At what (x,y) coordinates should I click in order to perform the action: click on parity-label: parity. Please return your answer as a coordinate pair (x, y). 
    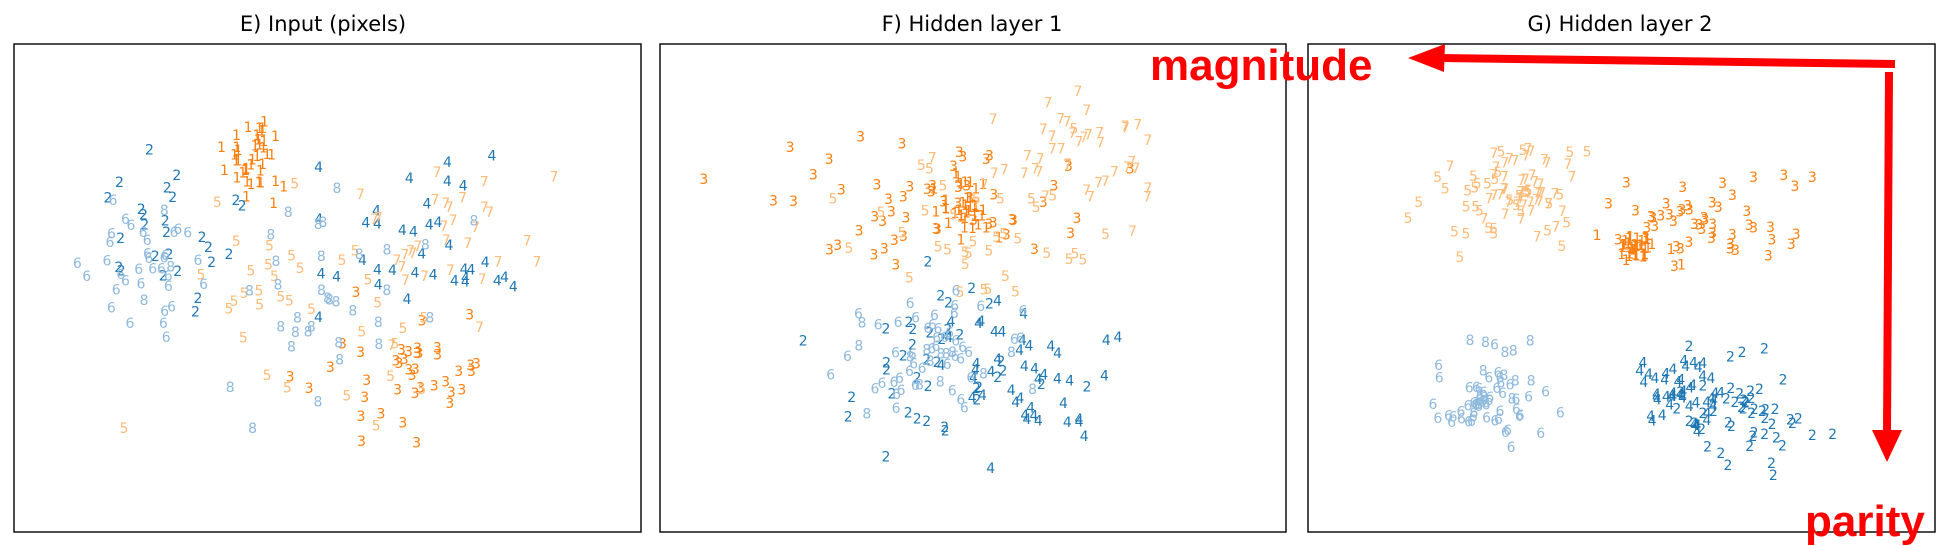
    Looking at the image, I should click on (1865, 521).